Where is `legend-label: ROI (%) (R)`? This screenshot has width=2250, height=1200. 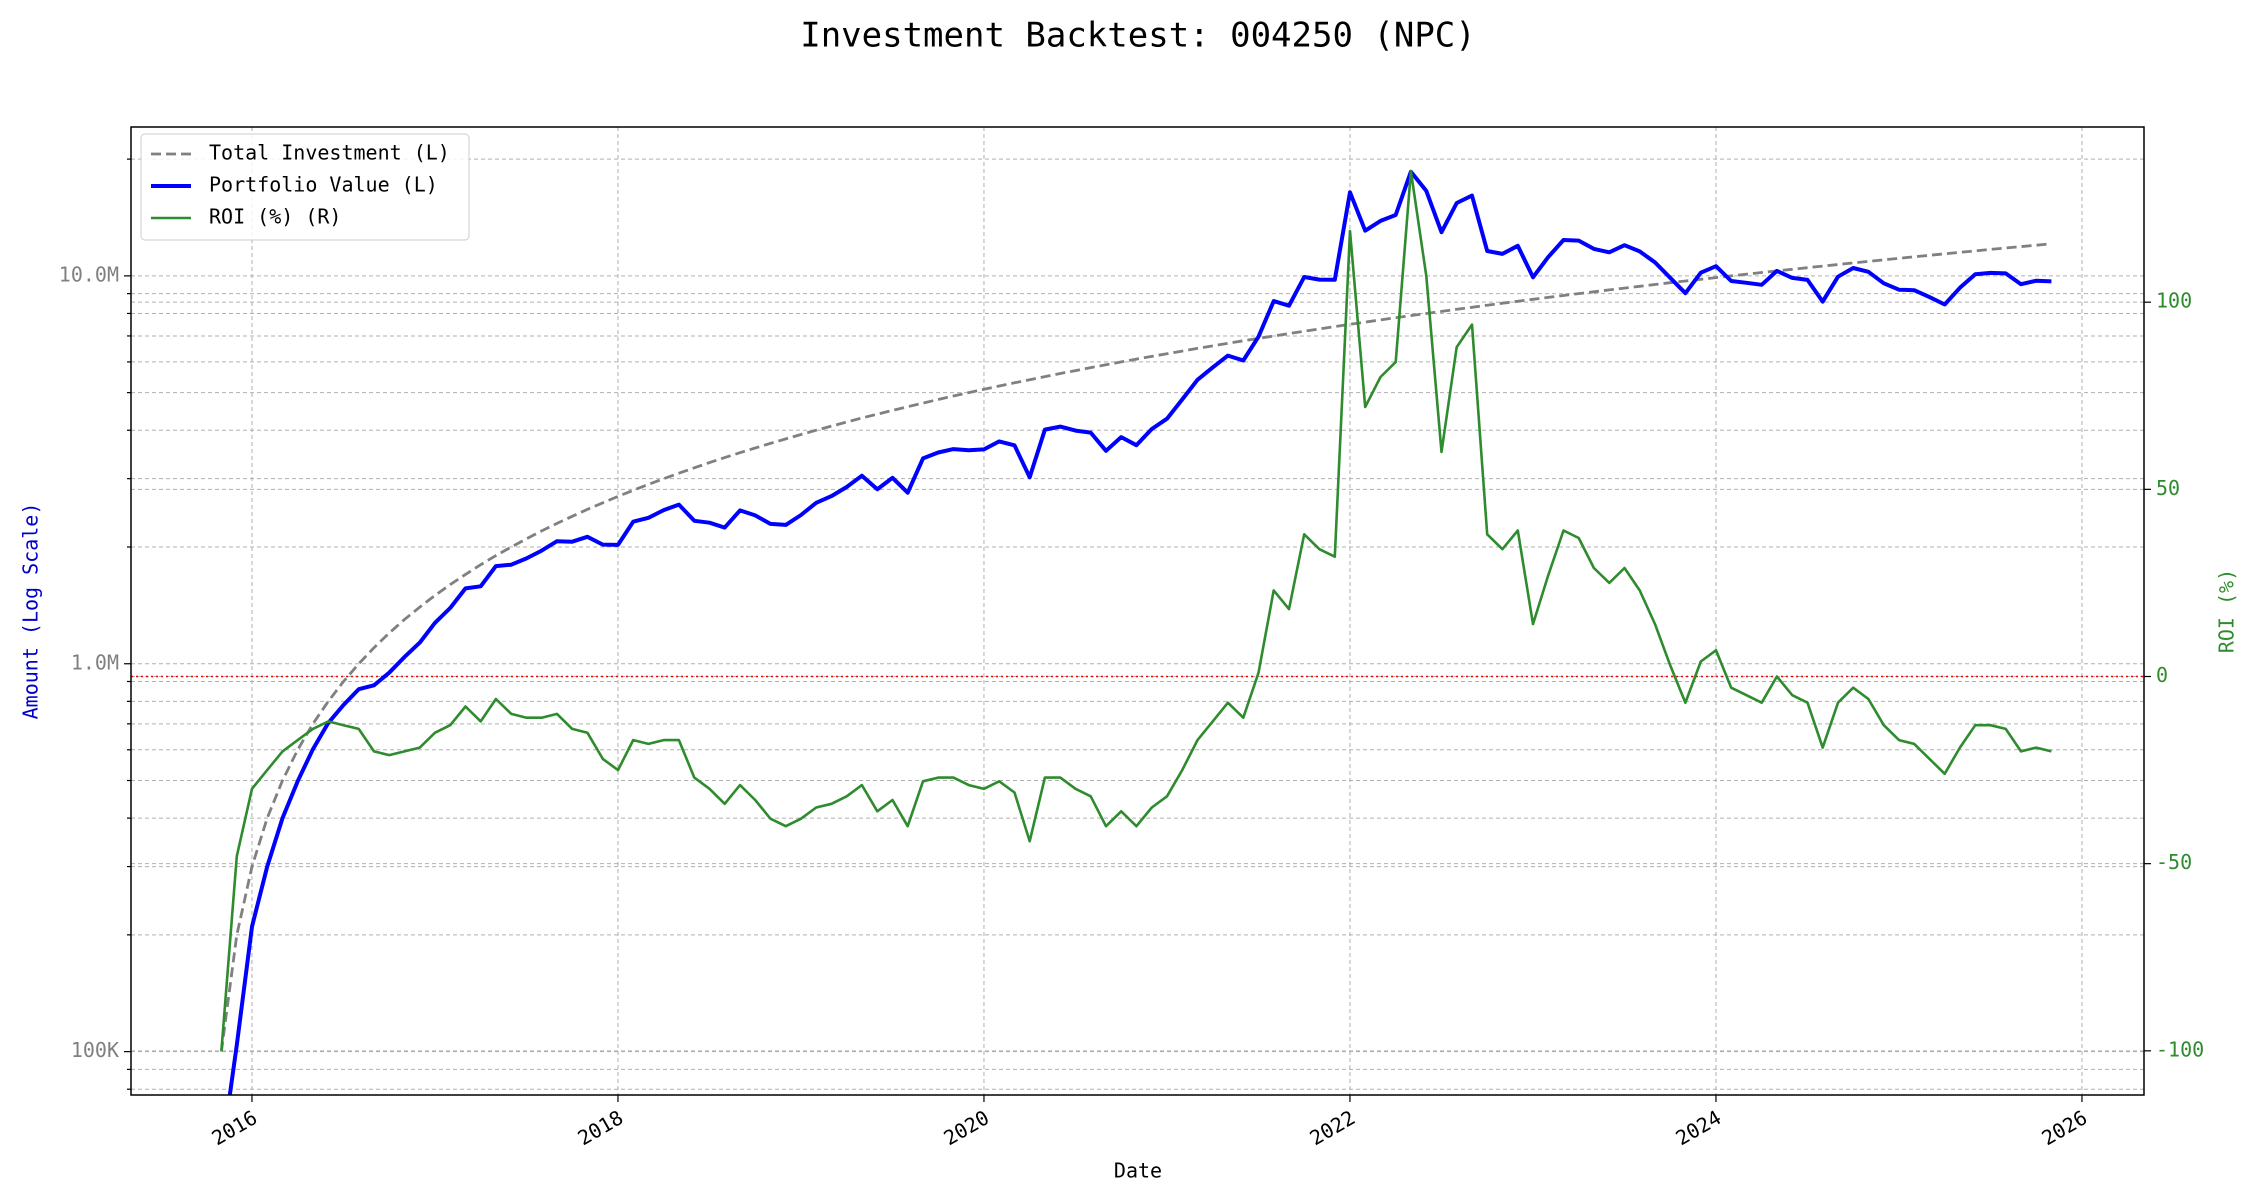
legend-label: ROI (%) (R) is located at coordinates (275, 217).